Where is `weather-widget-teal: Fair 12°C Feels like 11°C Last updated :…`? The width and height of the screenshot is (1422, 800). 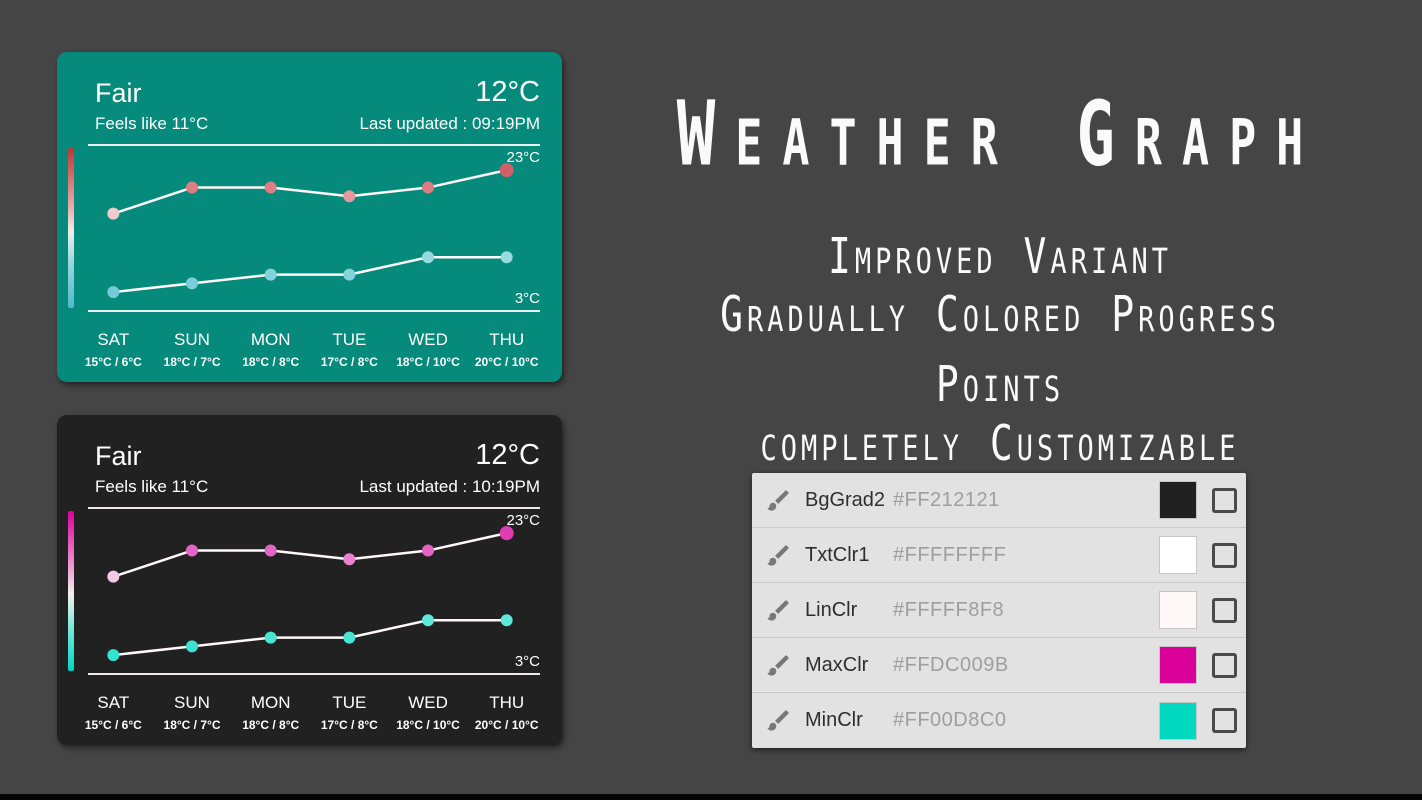 weather-widget-teal: Fair 12°C Feels like 11°C Last updated :… is located at coordinates (309, 217).